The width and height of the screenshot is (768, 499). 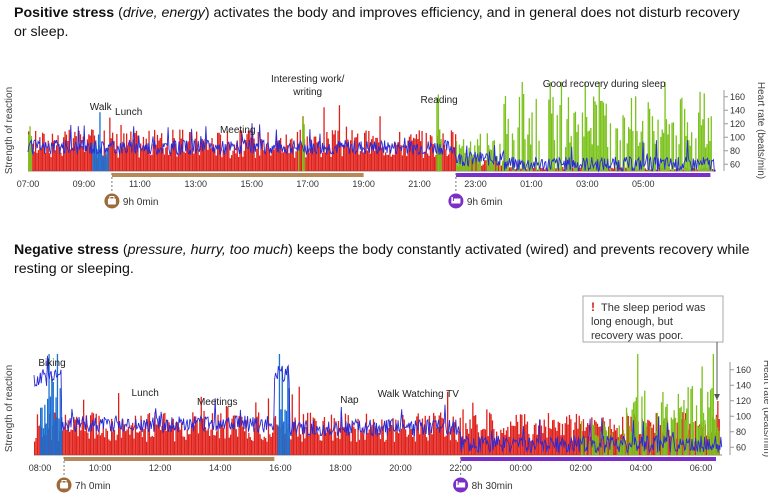 I want to click on x-tick-label: 16:00, so click(x=280, y=468).